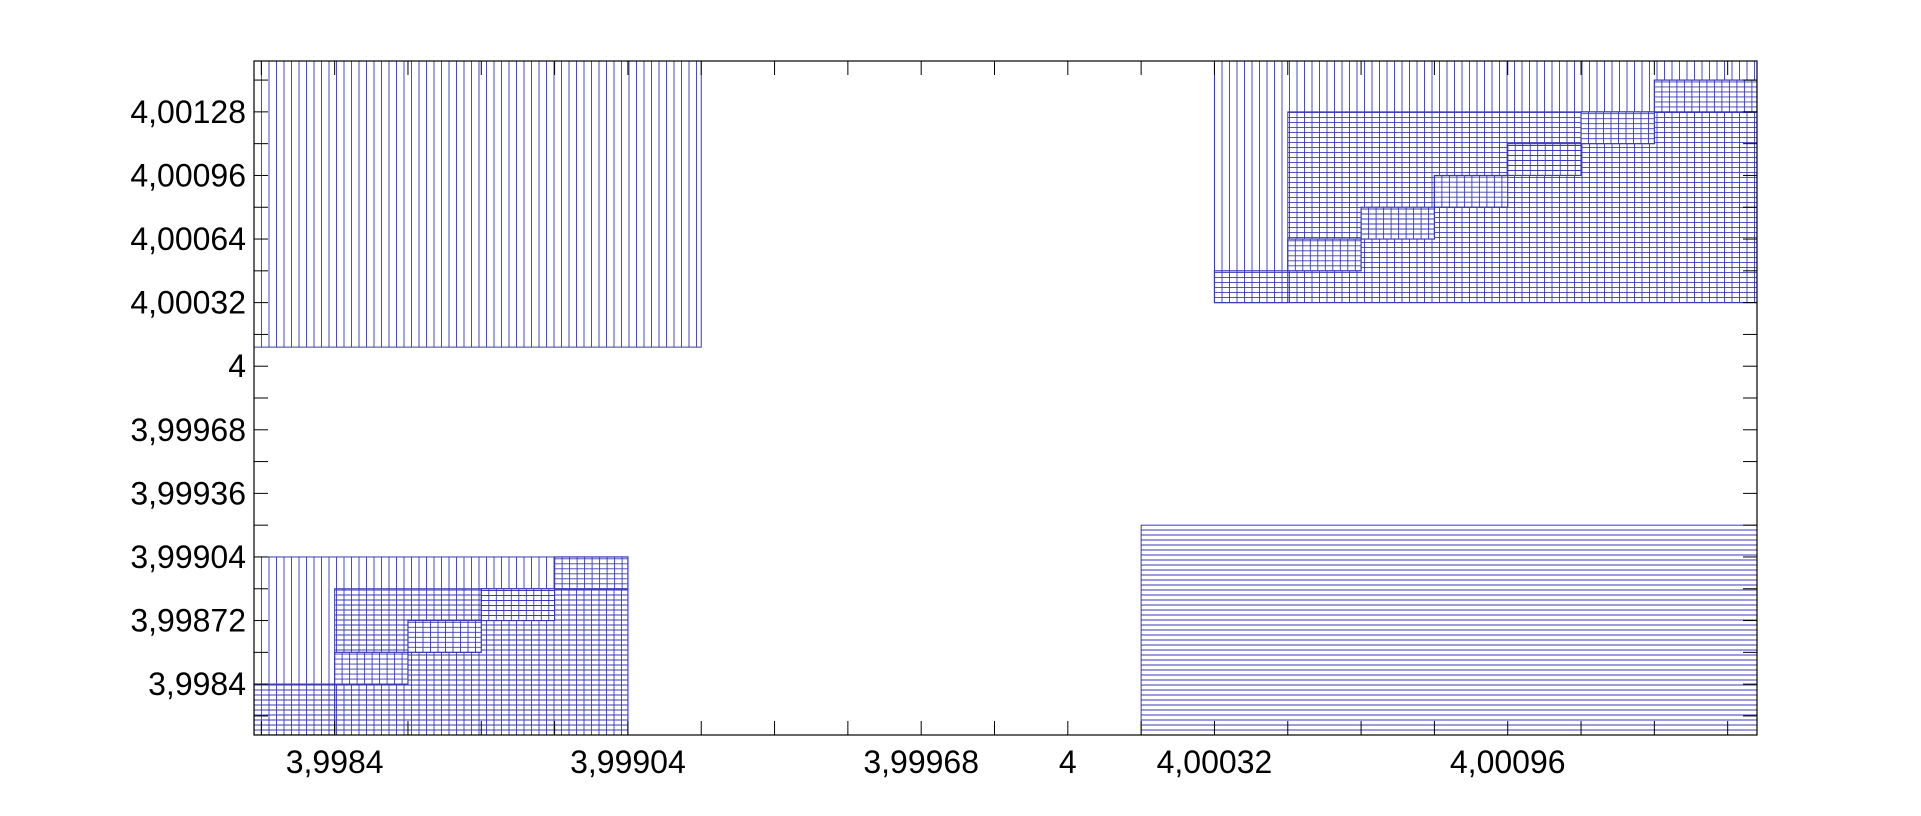  Describe the element at coordinates (188, 239) in the screenshot. I see `y-tick-label: 4,00064` at that location.